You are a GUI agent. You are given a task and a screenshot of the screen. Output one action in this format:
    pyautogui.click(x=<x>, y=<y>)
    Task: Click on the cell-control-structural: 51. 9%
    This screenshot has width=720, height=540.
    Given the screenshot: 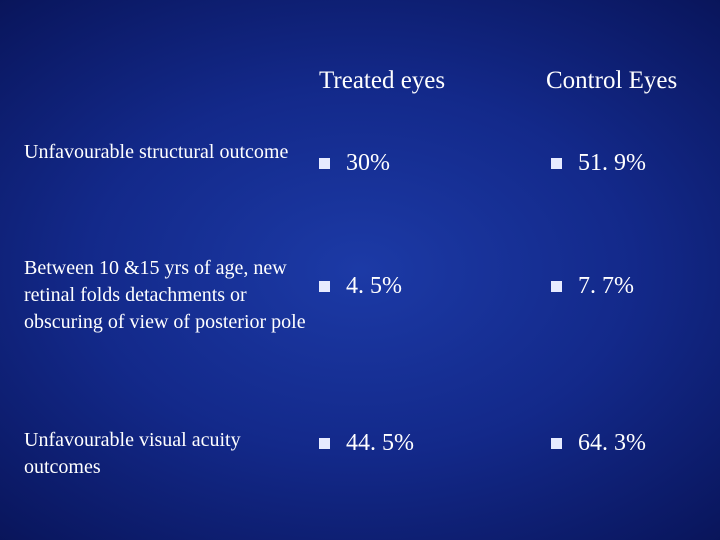 What is the action you would take?
    pyautogui.click(x=598, y=163)
    